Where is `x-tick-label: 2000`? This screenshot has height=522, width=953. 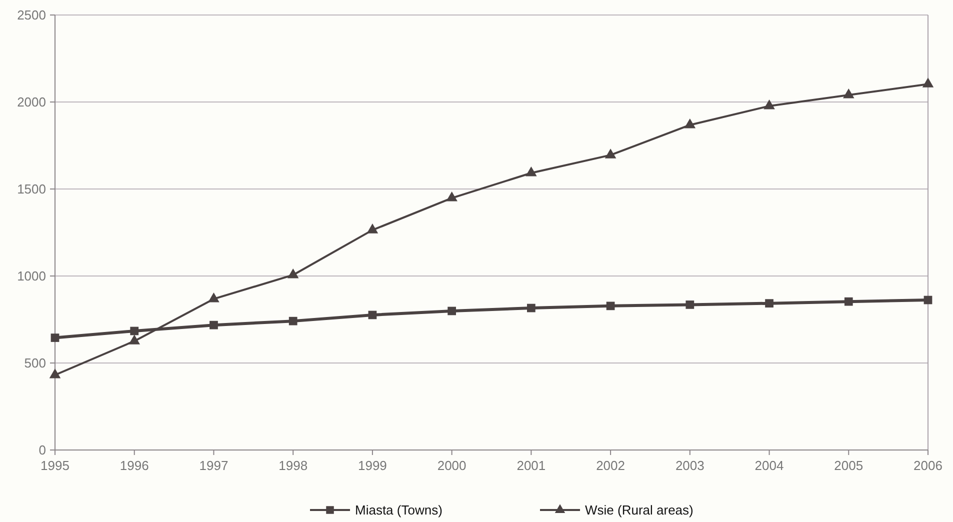
x-tick-label: 2000 is located at coordinates (451, 465).